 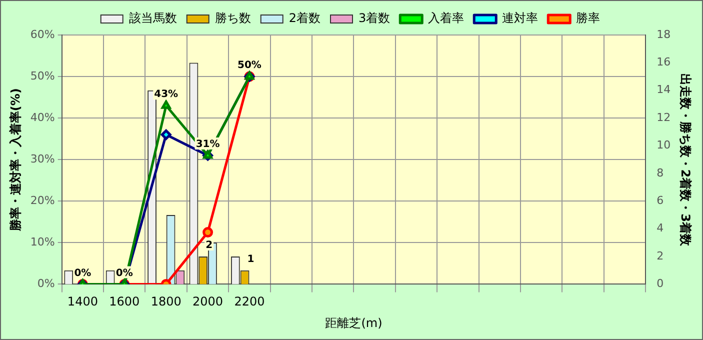 What do you see at coordinates (15, 160) in the screenshot?
I see `y-axis-title: 勝率・連対率・入着率(%)` at bounding box center [15, 160].